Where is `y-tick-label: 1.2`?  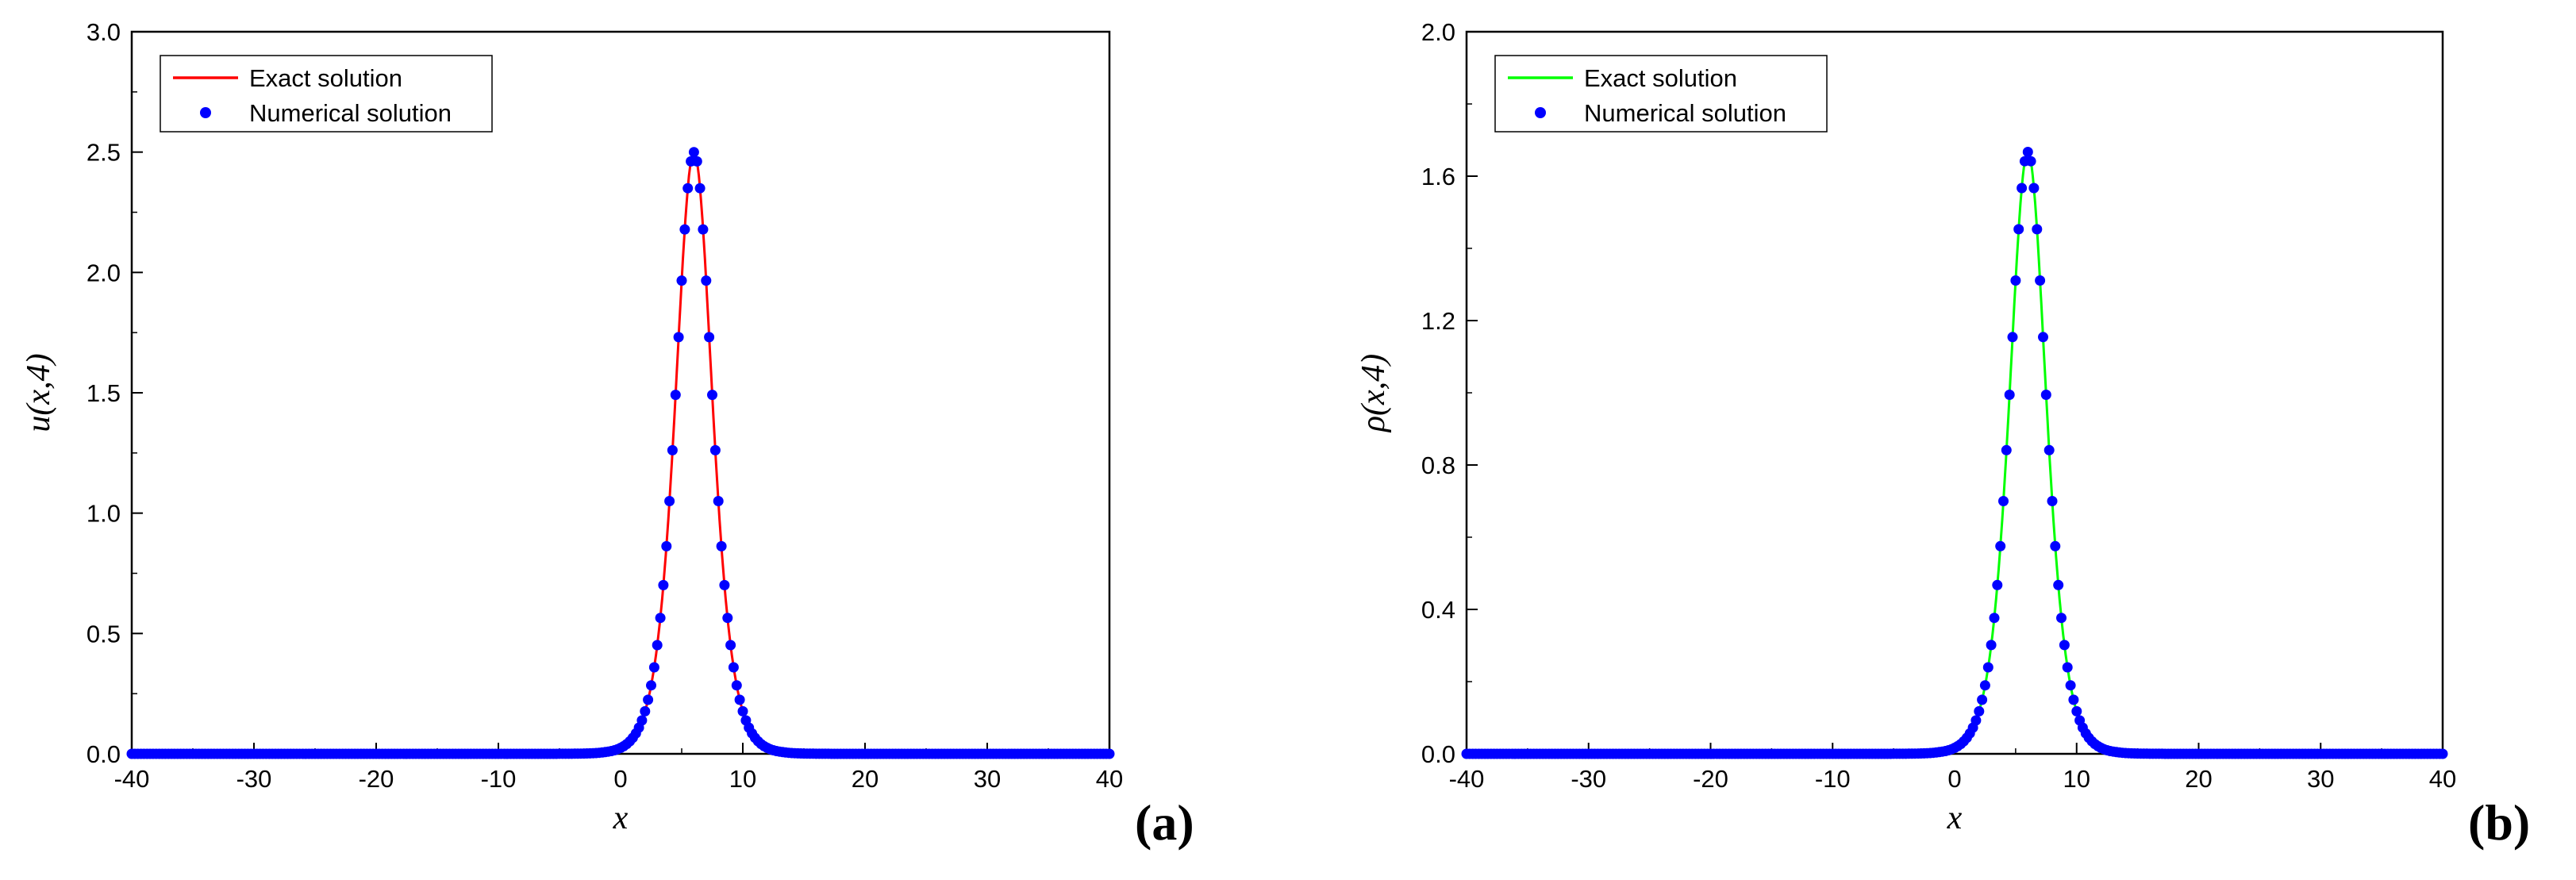 y-tick-label: 1.2 is located at coordinates (1438, 321).